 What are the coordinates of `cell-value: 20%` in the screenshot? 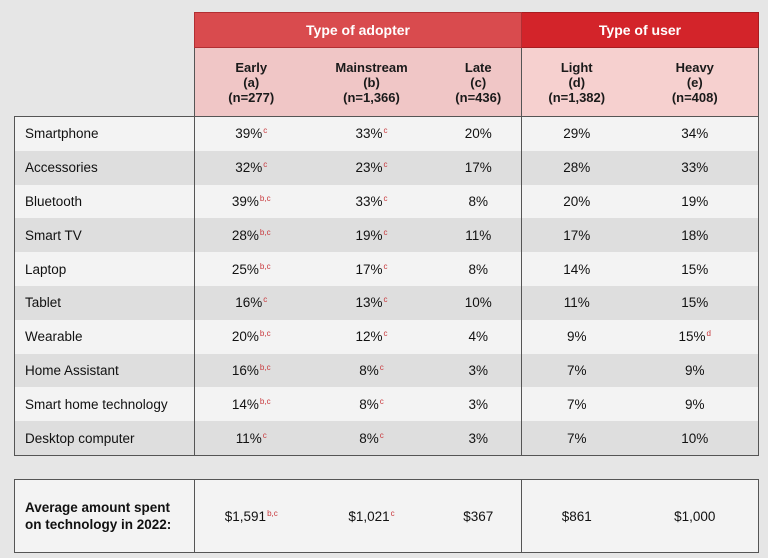 It's located at (478, 134).